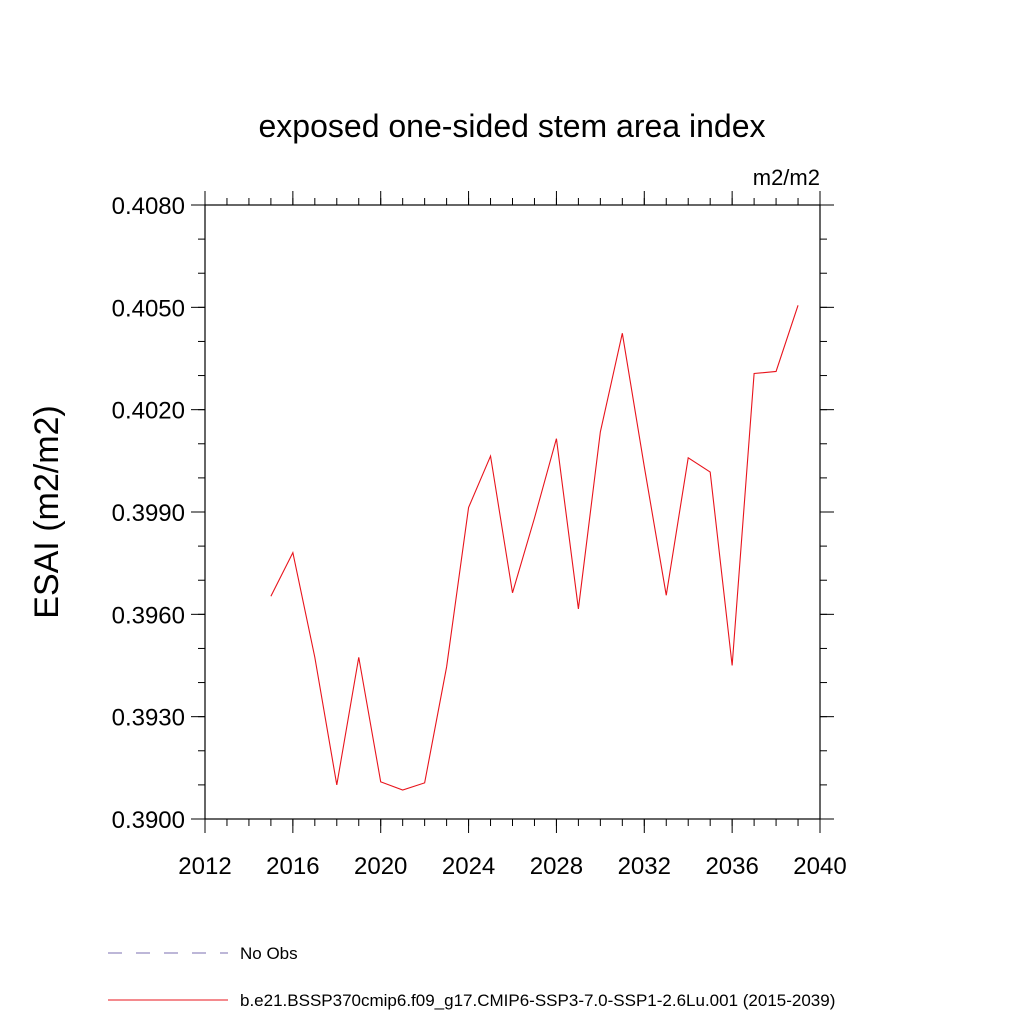  Describe the element at coordinates (644, 866) in the screenshot. I see `x-tick-label: 2032` at that location.